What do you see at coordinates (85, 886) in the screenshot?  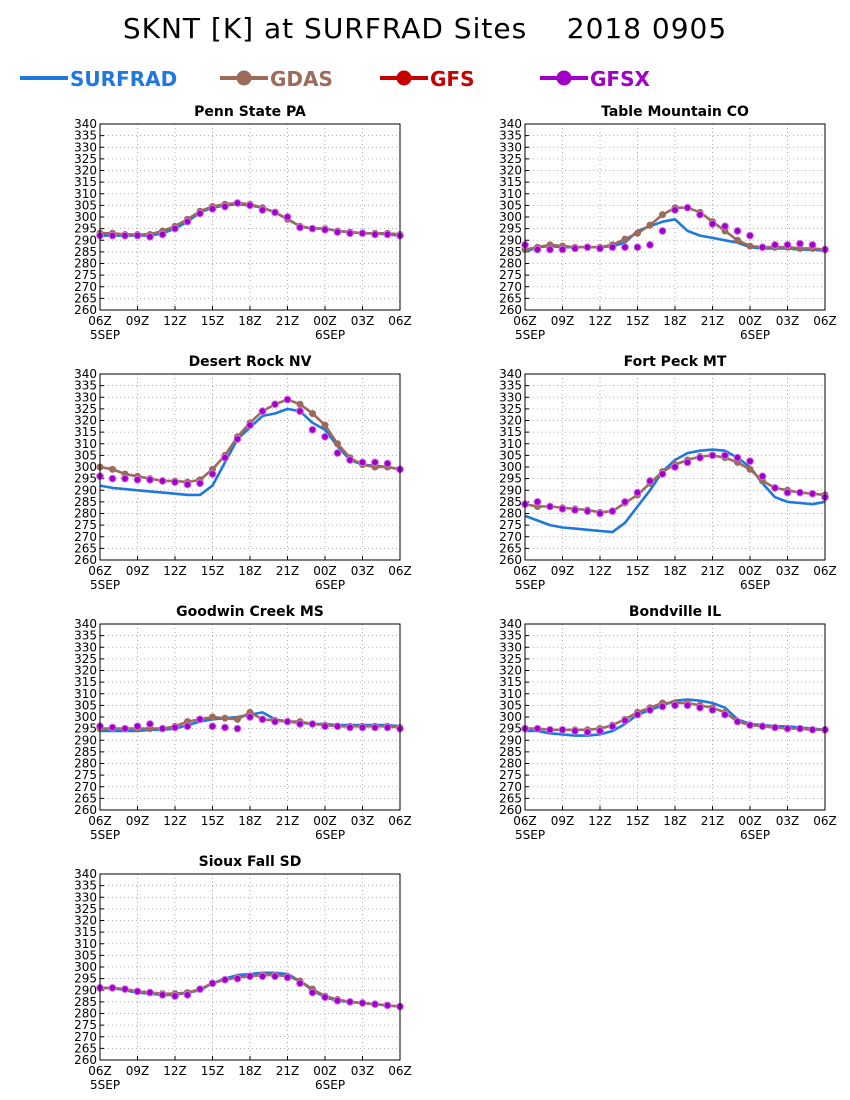 I see `y-tick-label: 335` at bounding box center [85, 886].